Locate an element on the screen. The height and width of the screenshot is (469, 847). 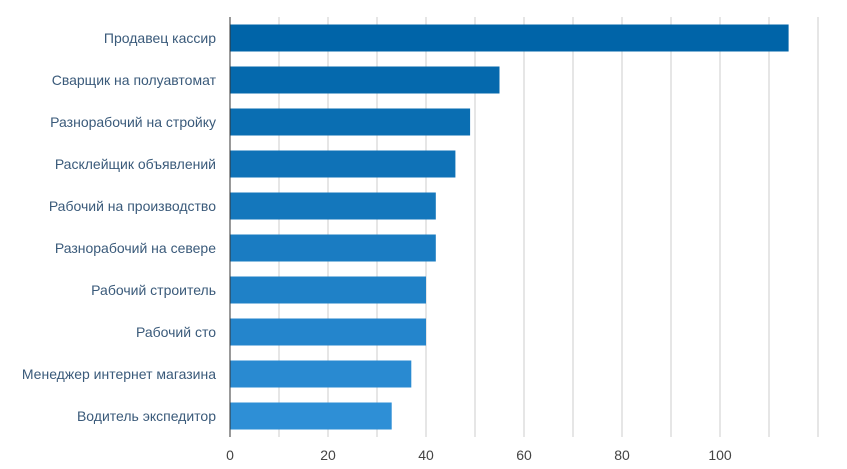
category-label: Расклейщик объявлений is located at coordinates (135, 164).